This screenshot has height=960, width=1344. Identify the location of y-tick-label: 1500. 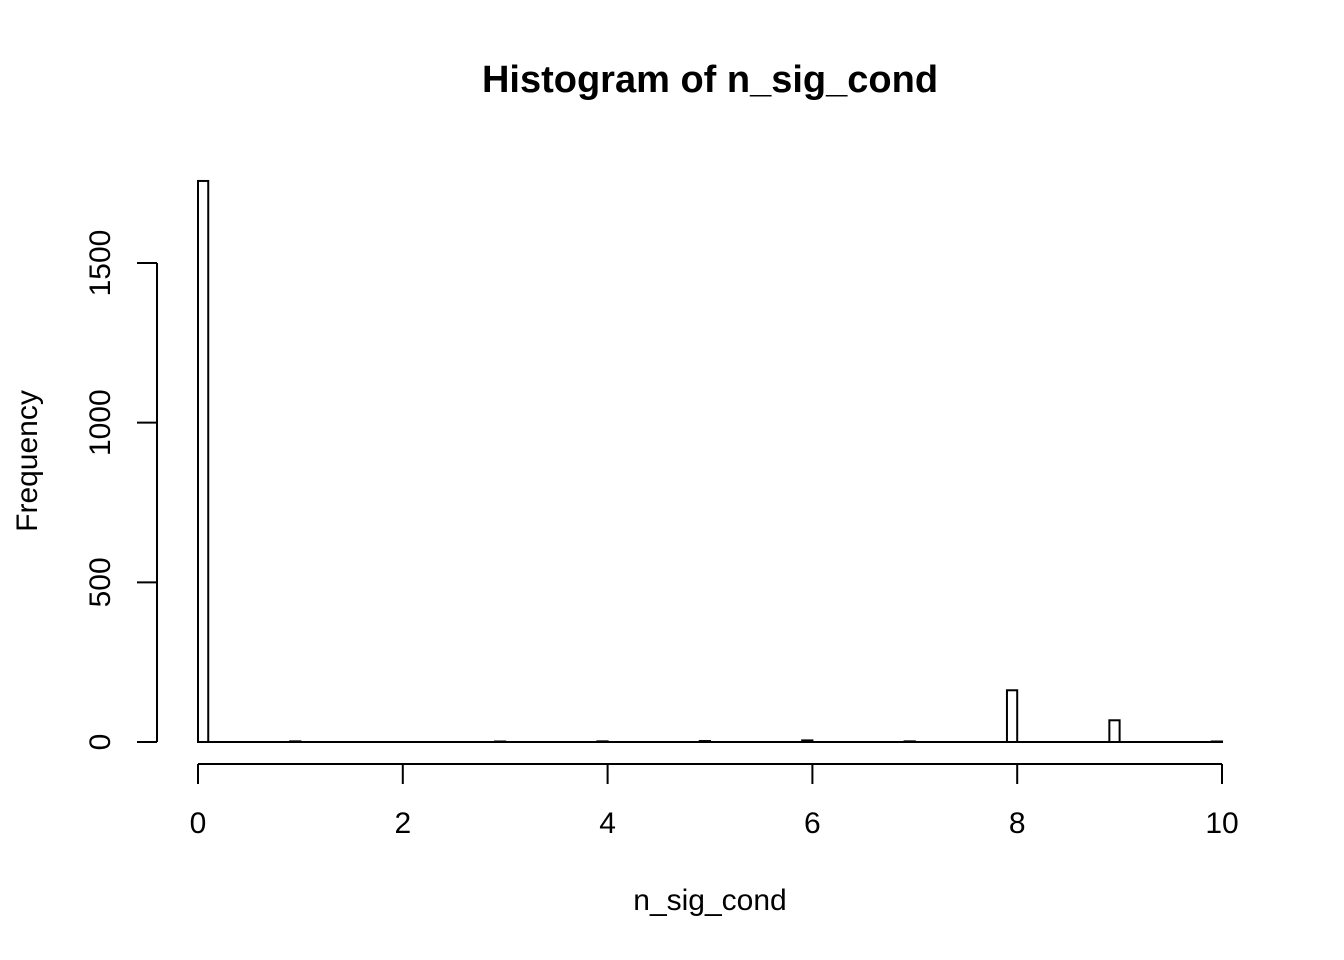
(100, 263).